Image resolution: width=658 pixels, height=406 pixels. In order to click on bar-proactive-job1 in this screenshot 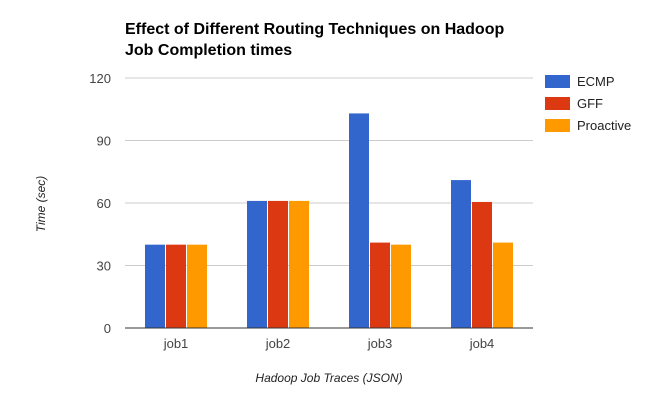, I will do `click(197, 286)`.